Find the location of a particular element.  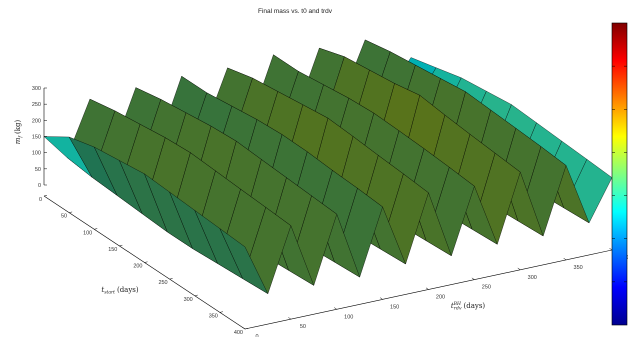

z-label-unit: (kg) is located at coordinates (18, 126).